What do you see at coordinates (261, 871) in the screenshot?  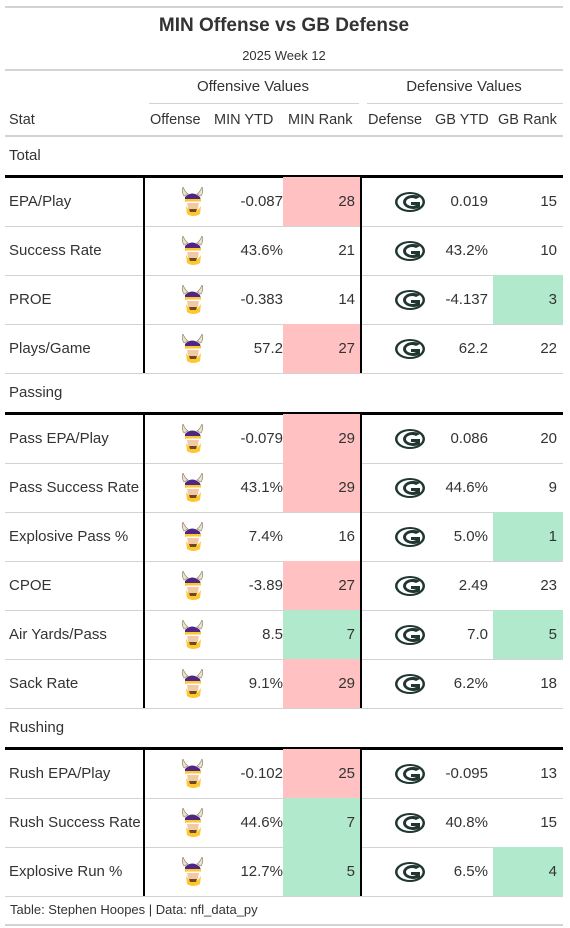 I see `min-ytd-value: 12.7%` at bounding box center [261, 871].